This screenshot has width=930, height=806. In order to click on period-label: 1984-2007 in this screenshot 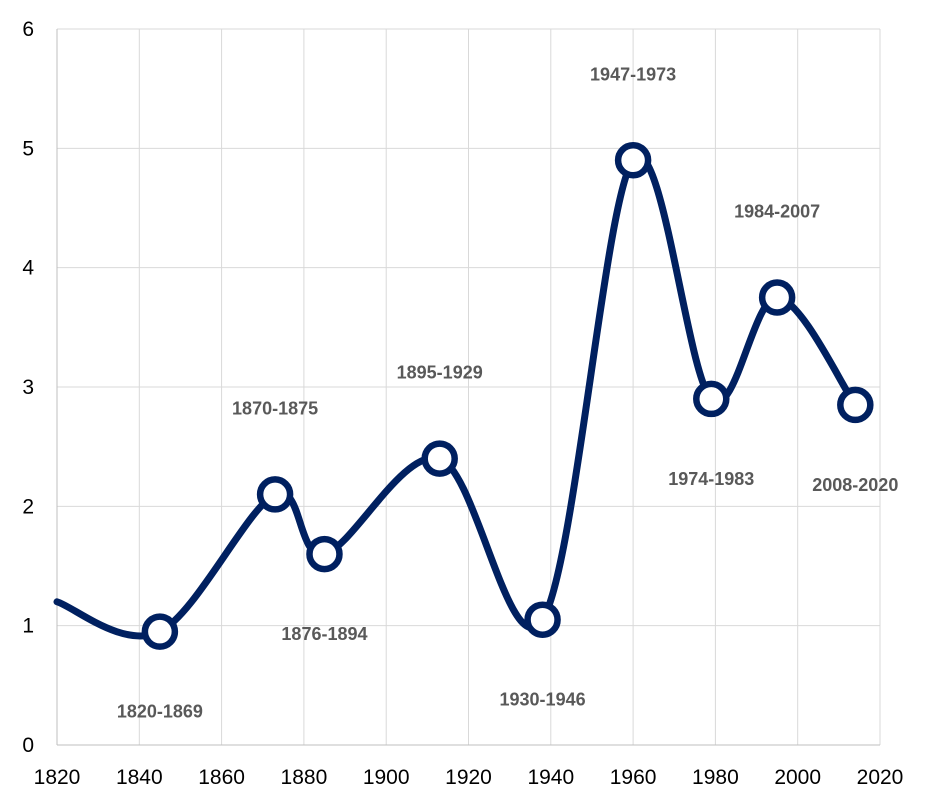, I will do `click(777, 212)`.